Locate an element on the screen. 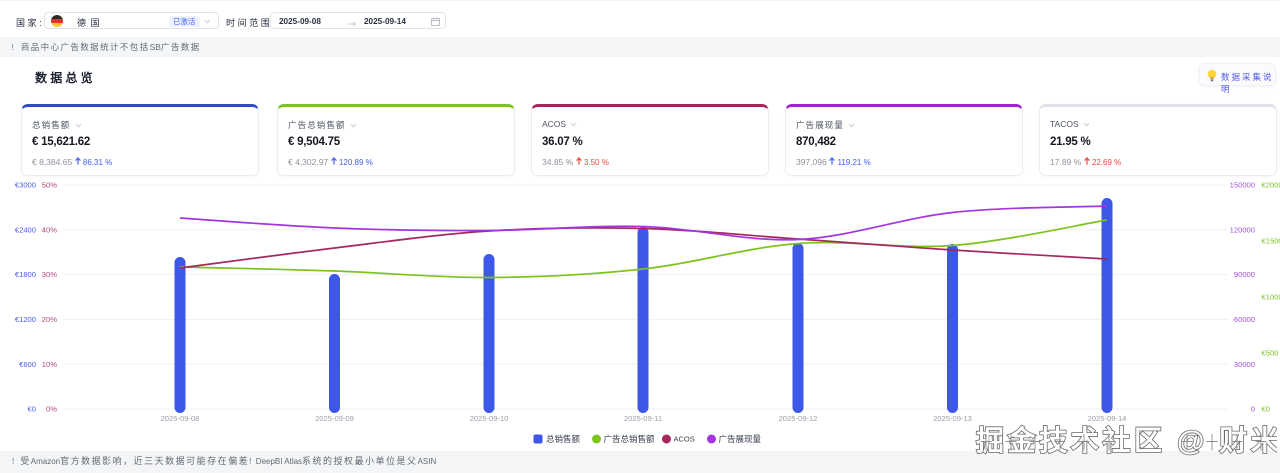 The image size is (1280, 473). svg-text: 广告展现量 is located at coordinates (740, 439).